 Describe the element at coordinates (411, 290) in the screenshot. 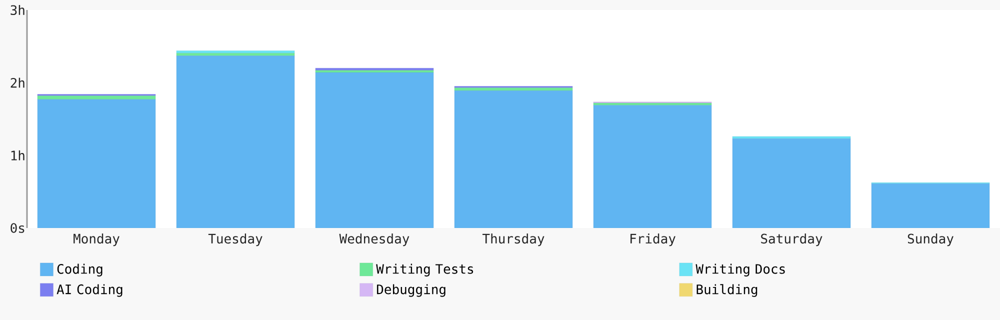

I see `legend-label: Debugging` at that location.